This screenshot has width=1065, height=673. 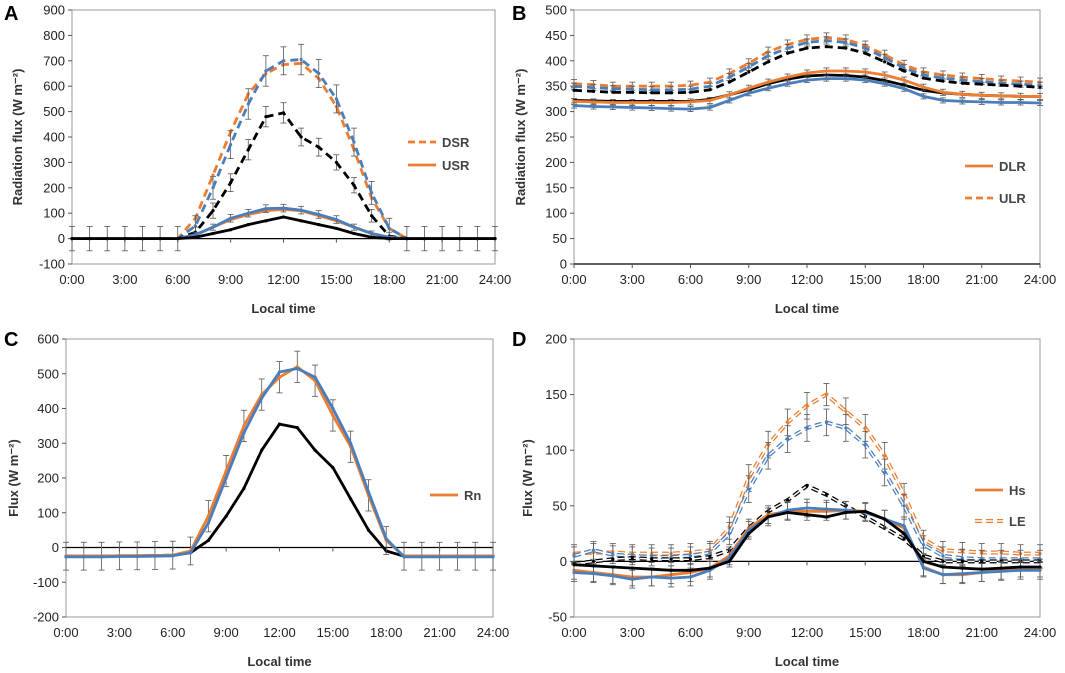 I want to click on y-tick-label: 500, so click(x=54, y=111).